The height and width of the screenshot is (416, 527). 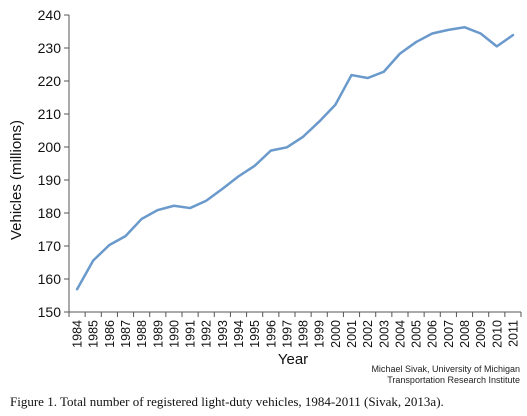 What do you see at coordinates (50, 213) in the screenshot?
I see `y-tick-label: 180` at bounding box center [50, 213].